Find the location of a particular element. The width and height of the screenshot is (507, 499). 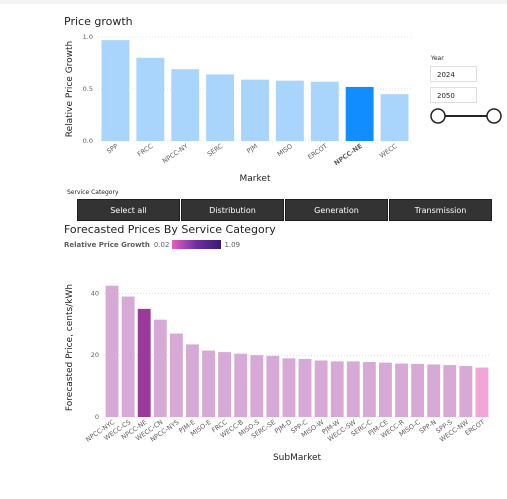

y-axis-title: Forecasted Price, cents/kWh is located at coordinates (70, 347).